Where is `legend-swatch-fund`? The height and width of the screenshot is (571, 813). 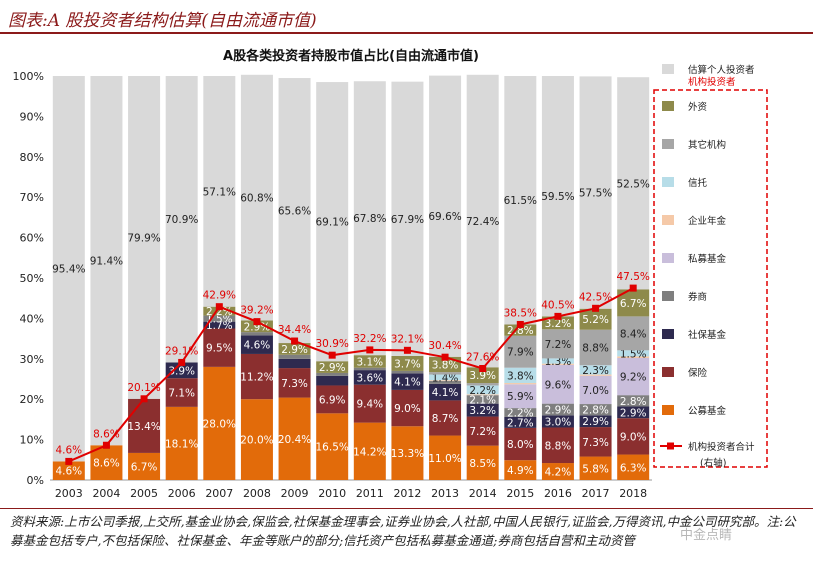
legend-swatch-fund is located at coordinates (668, 410).